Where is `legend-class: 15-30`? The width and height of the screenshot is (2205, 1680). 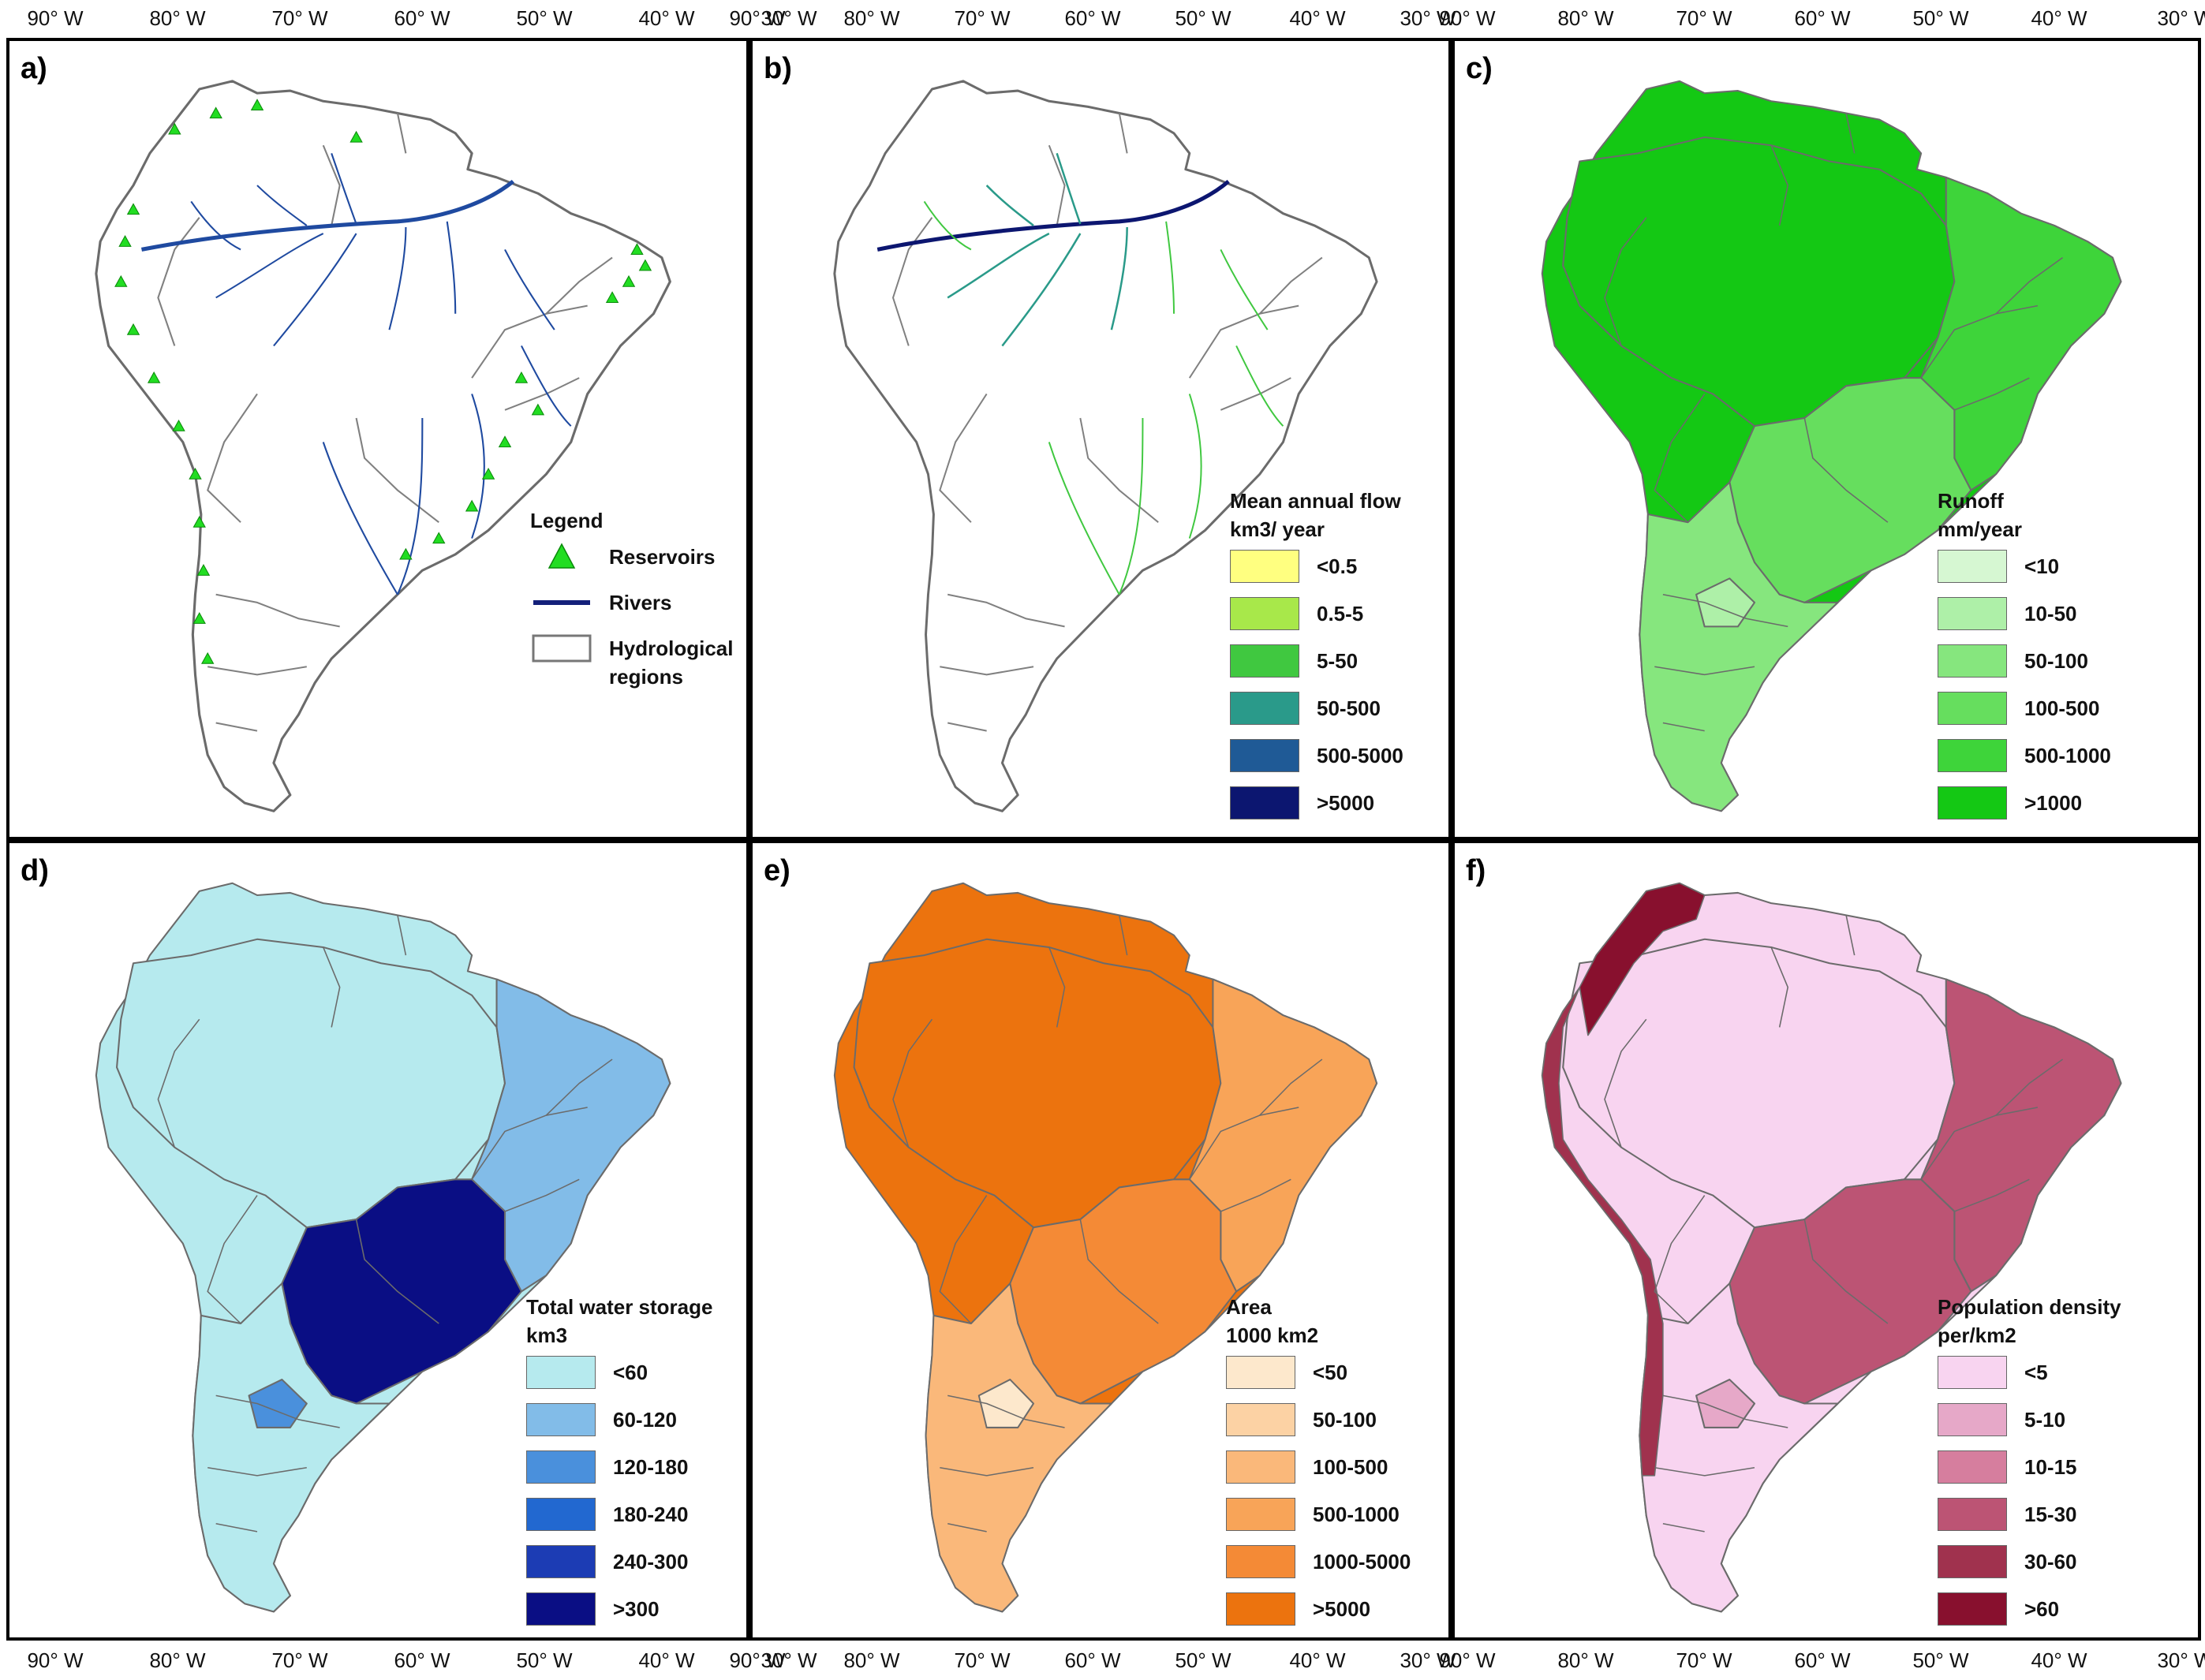
legend-class: 15-30 is located at coordinates (2029, 1515).